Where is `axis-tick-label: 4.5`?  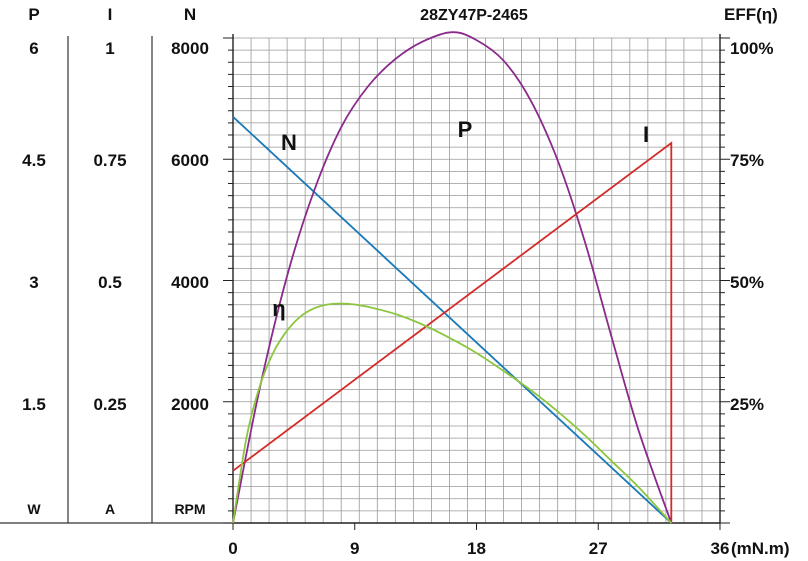 axis-tick-label: 4.5 is located at coordinates (34, 160).